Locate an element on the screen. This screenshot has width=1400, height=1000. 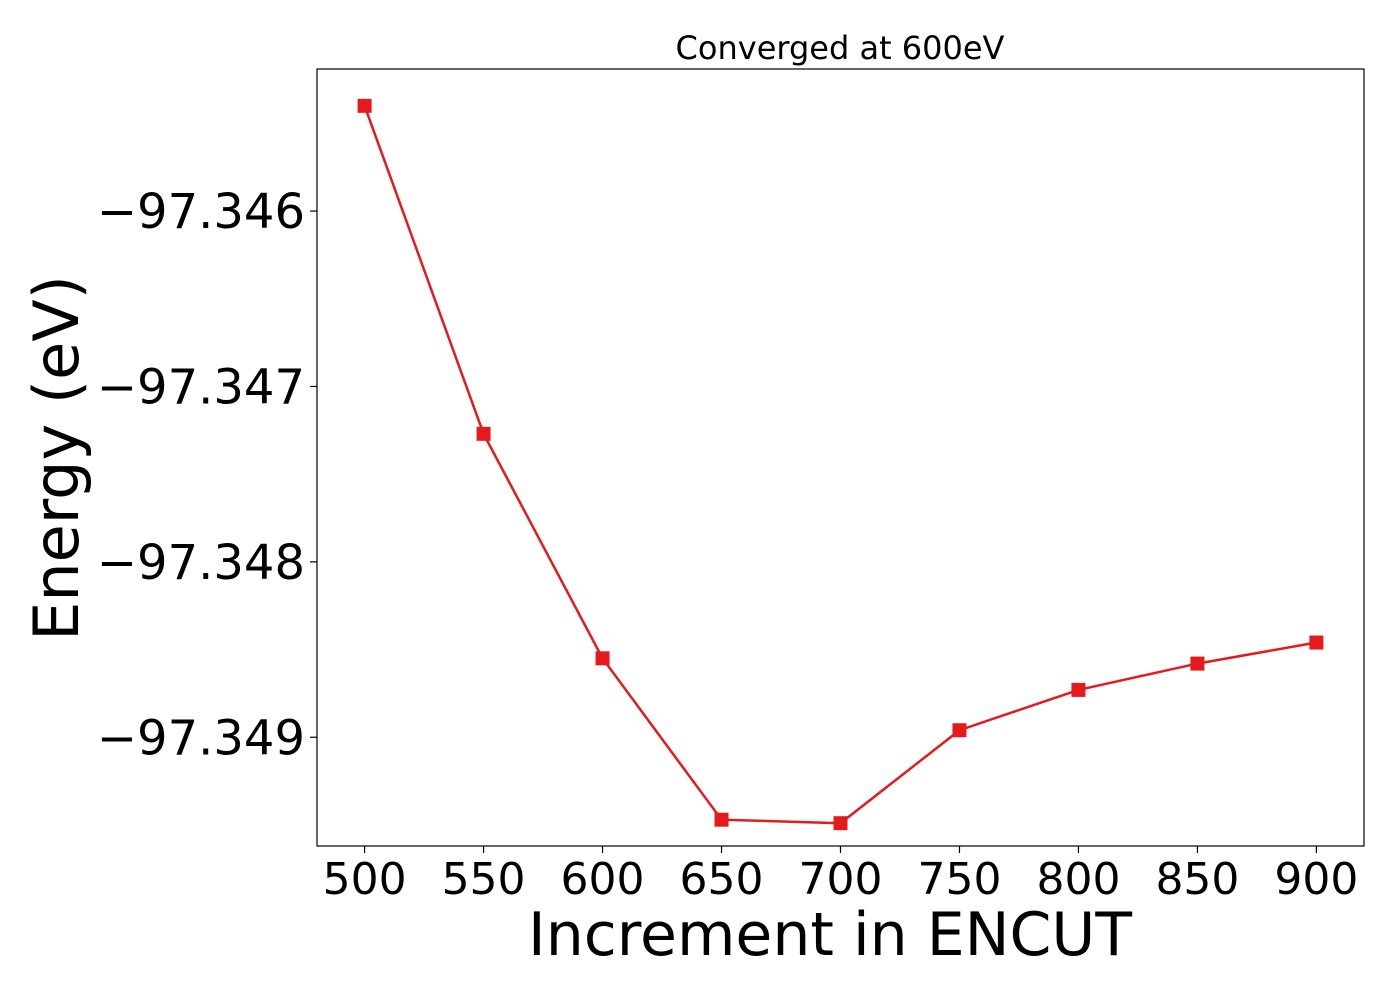
y-tick-label-1: −97.347 is located at coordinates (201, 387).